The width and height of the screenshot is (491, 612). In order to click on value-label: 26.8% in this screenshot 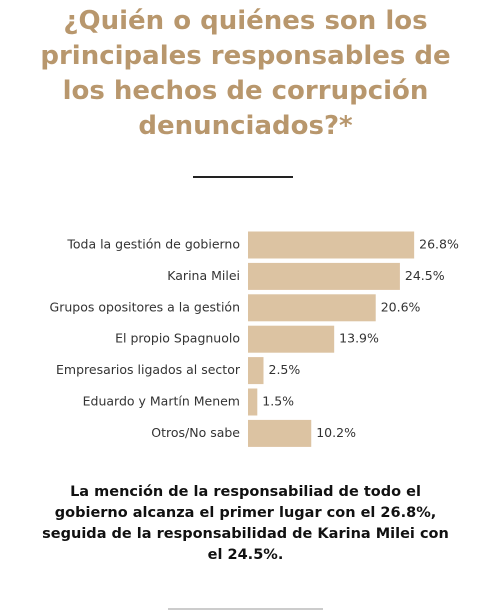, I will do `click(439, 244)`.